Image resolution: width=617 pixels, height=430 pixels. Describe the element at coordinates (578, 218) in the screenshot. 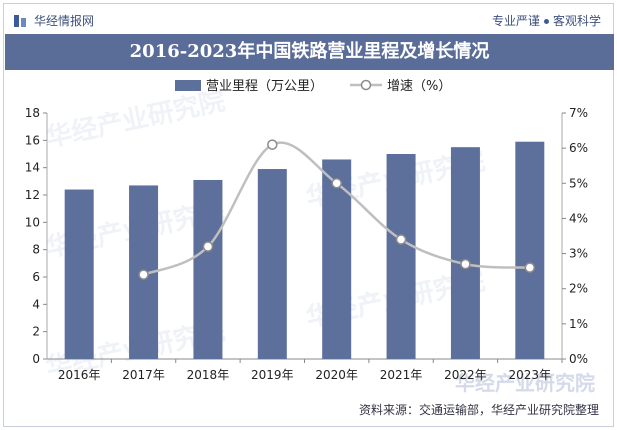

I see `y-right-tick-label: 4%` at that location.